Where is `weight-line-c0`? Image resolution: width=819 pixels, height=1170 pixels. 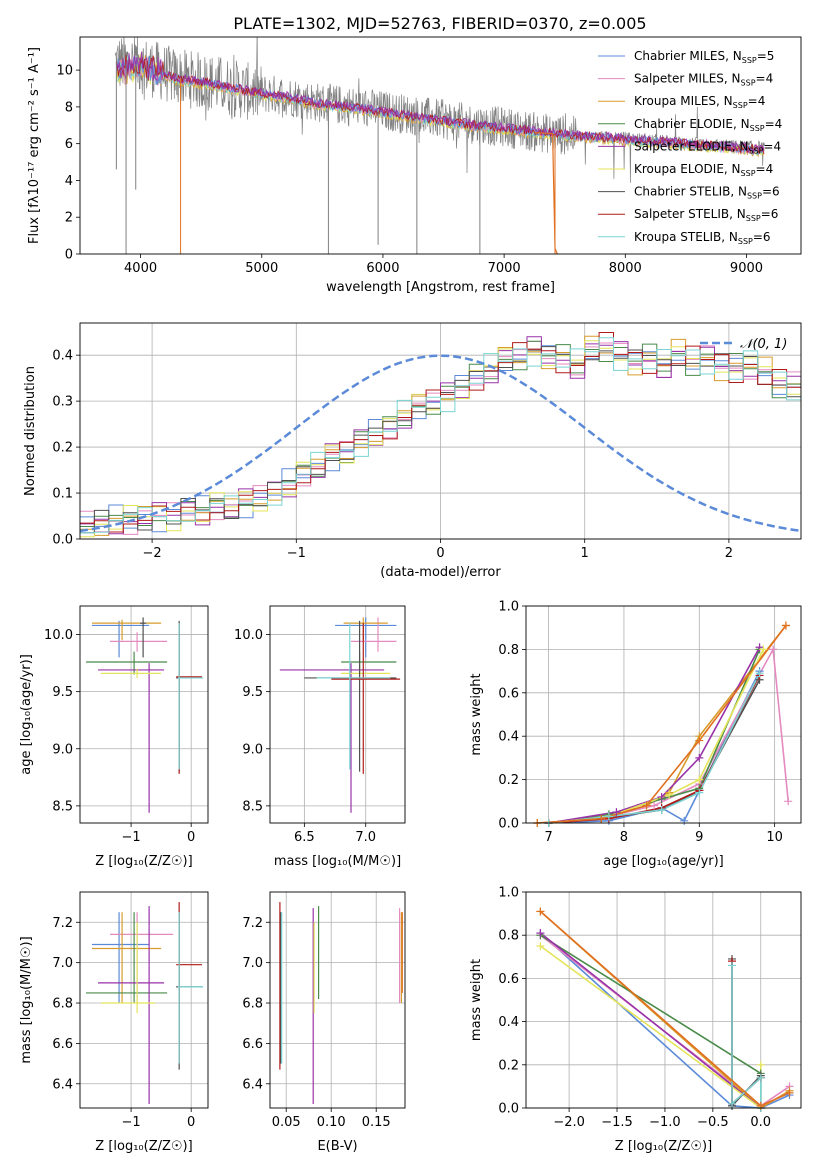
weight-line-c0 is located at coordinates (664, 1020).